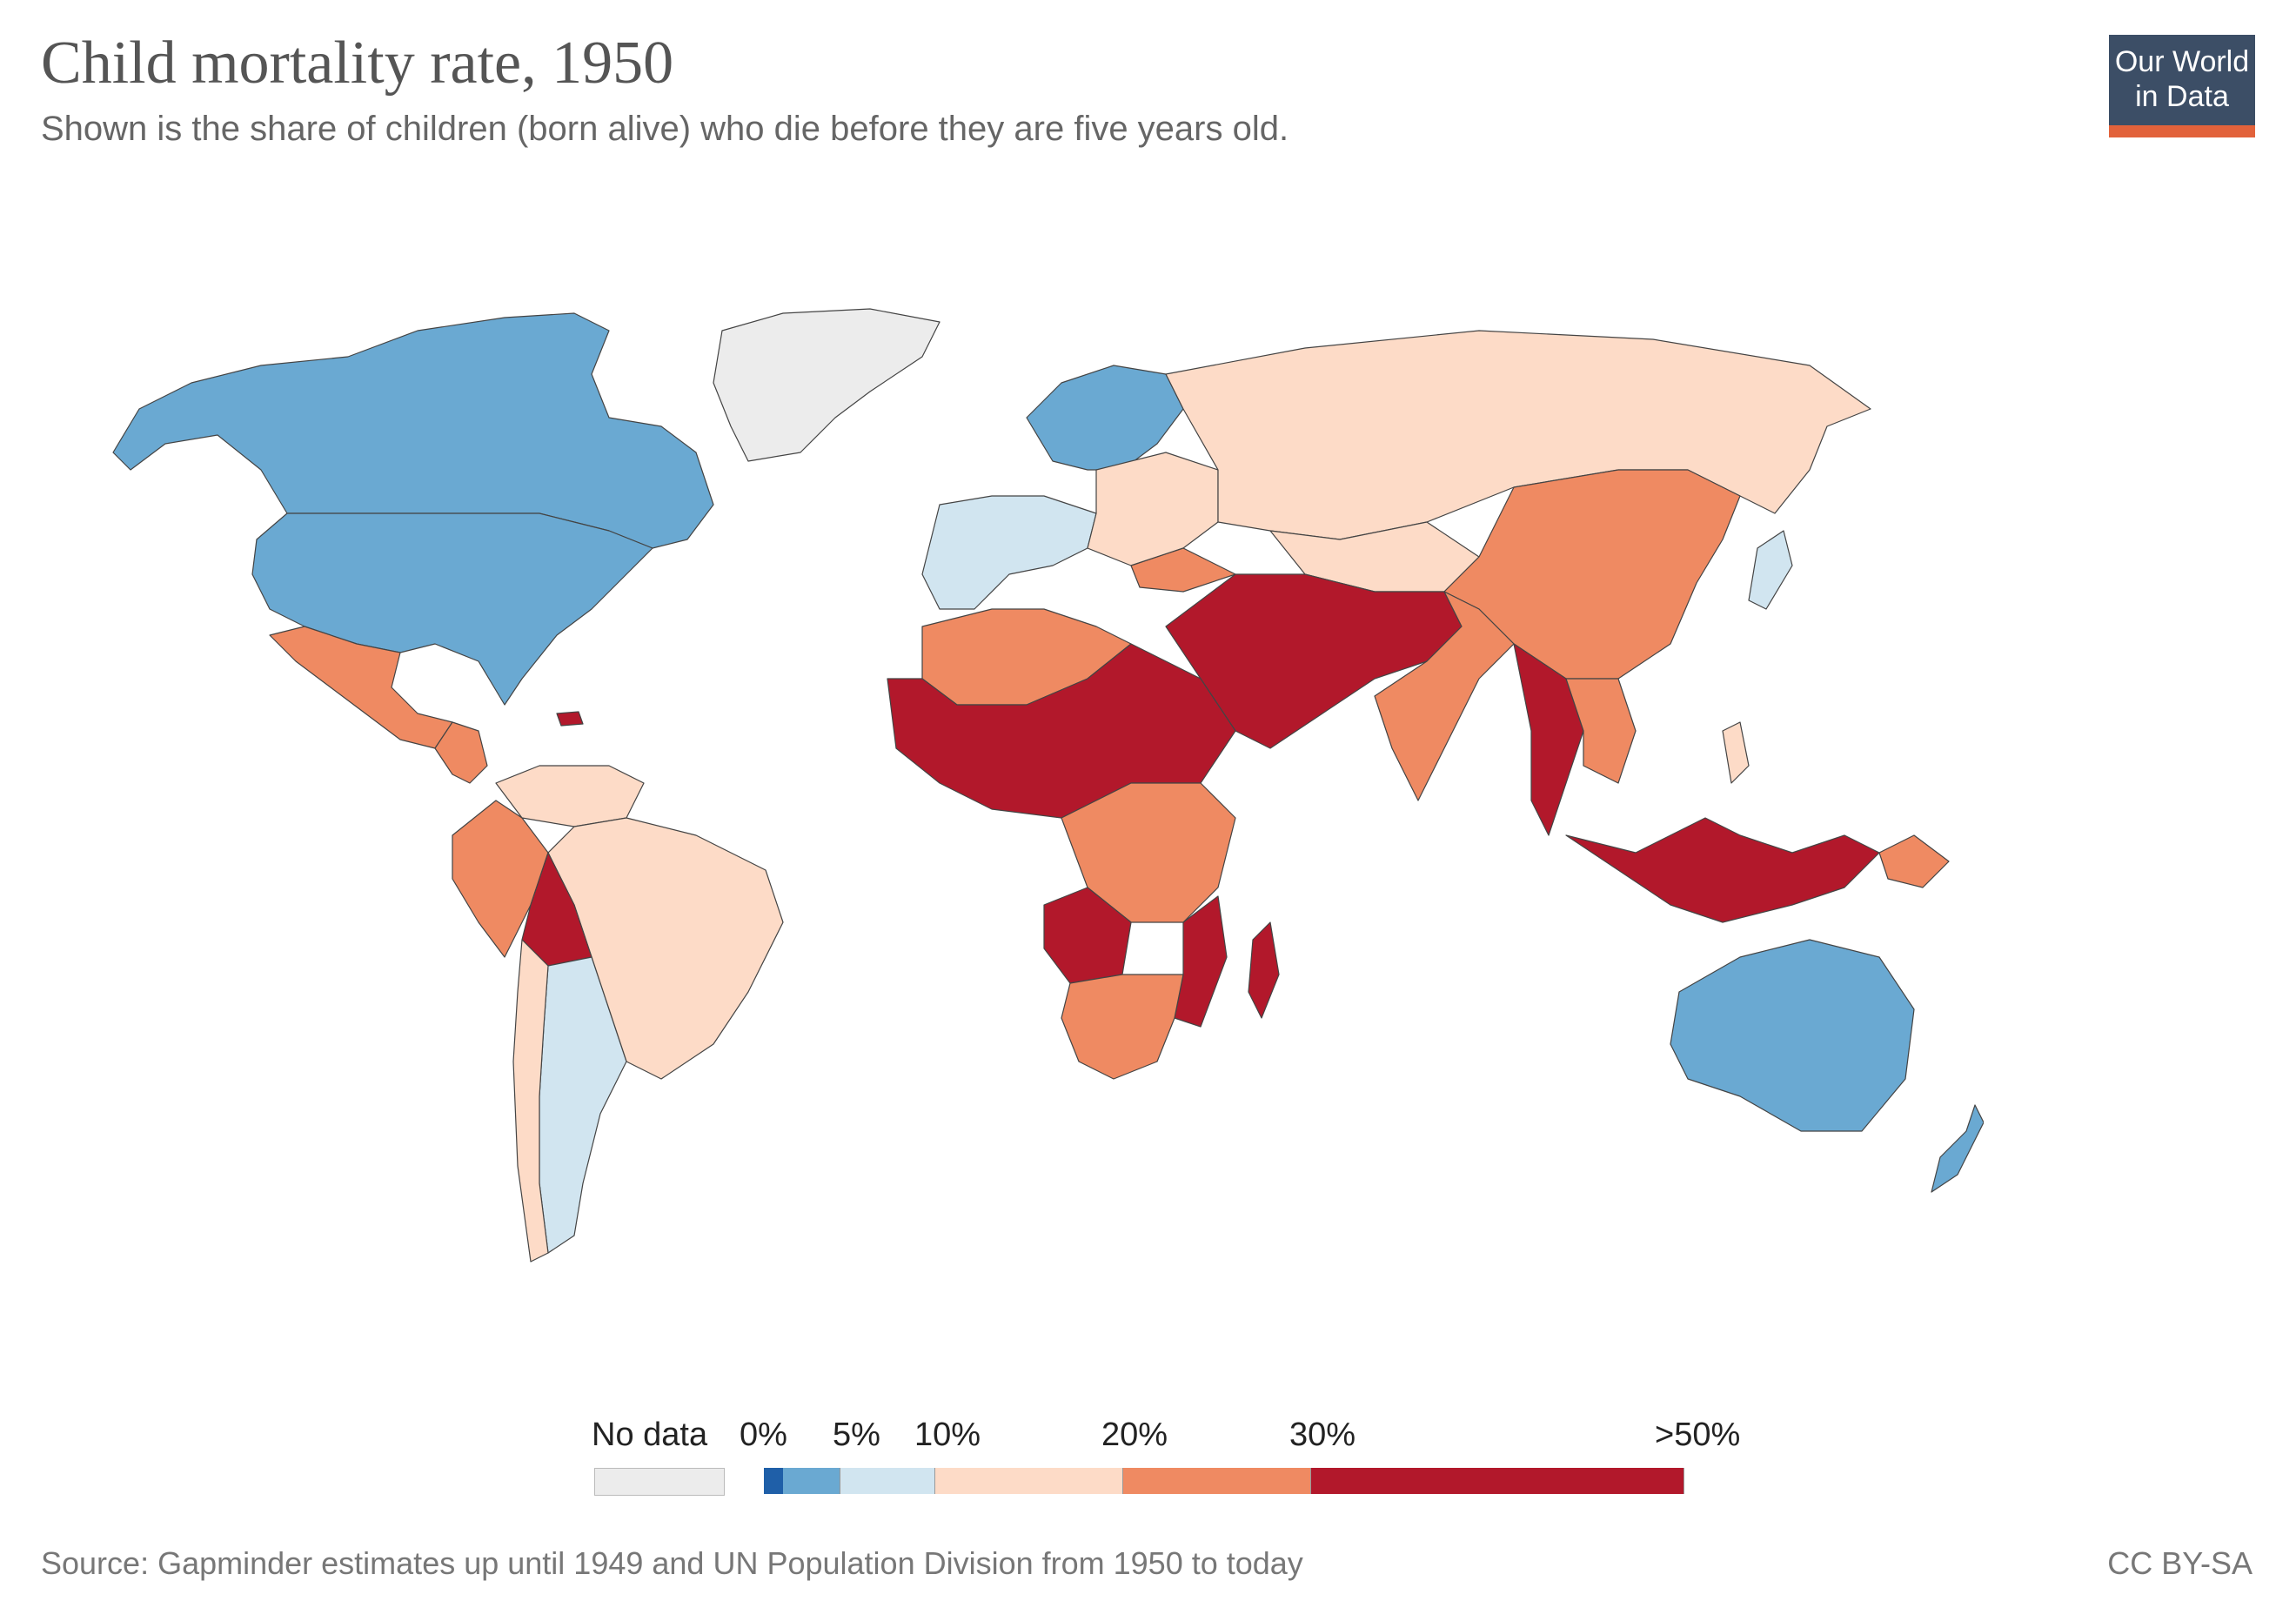  I want to click on map-region-colombia-venezuela, so click(570, 796).